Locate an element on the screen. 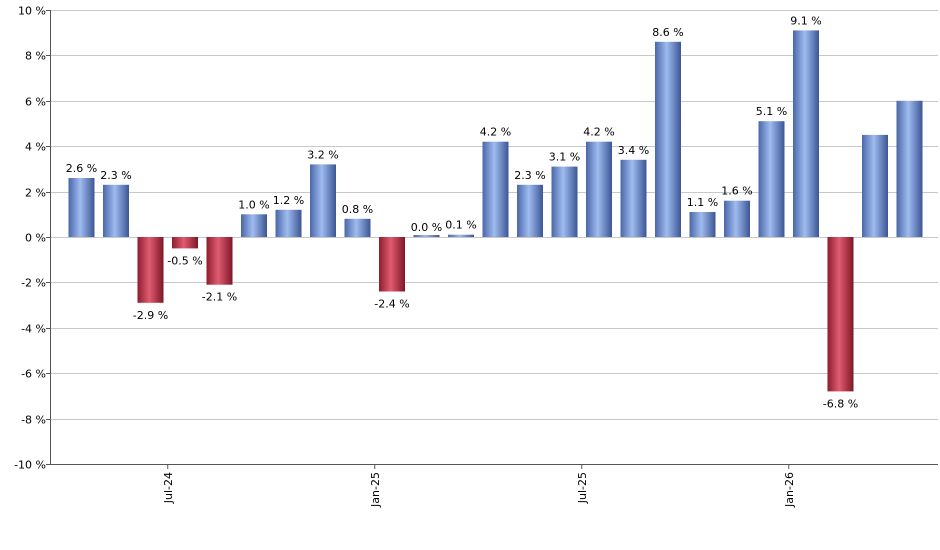  data-label: 5.1 % is located at coordinates (771, 111).